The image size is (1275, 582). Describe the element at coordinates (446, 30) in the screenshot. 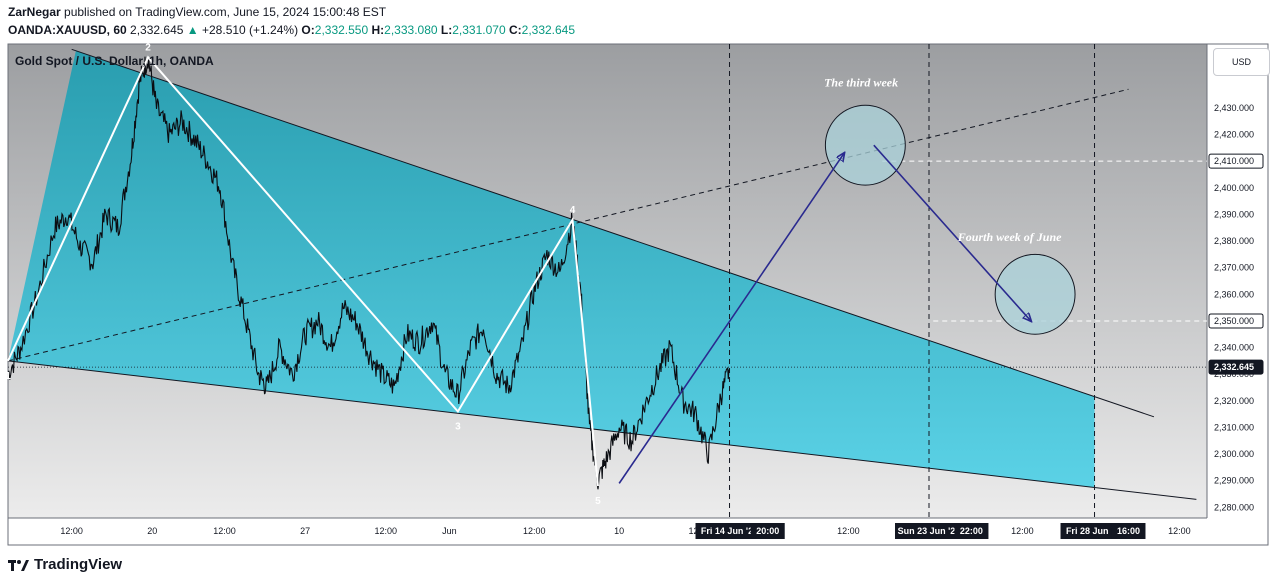

I see `low-label: L:` at that location.